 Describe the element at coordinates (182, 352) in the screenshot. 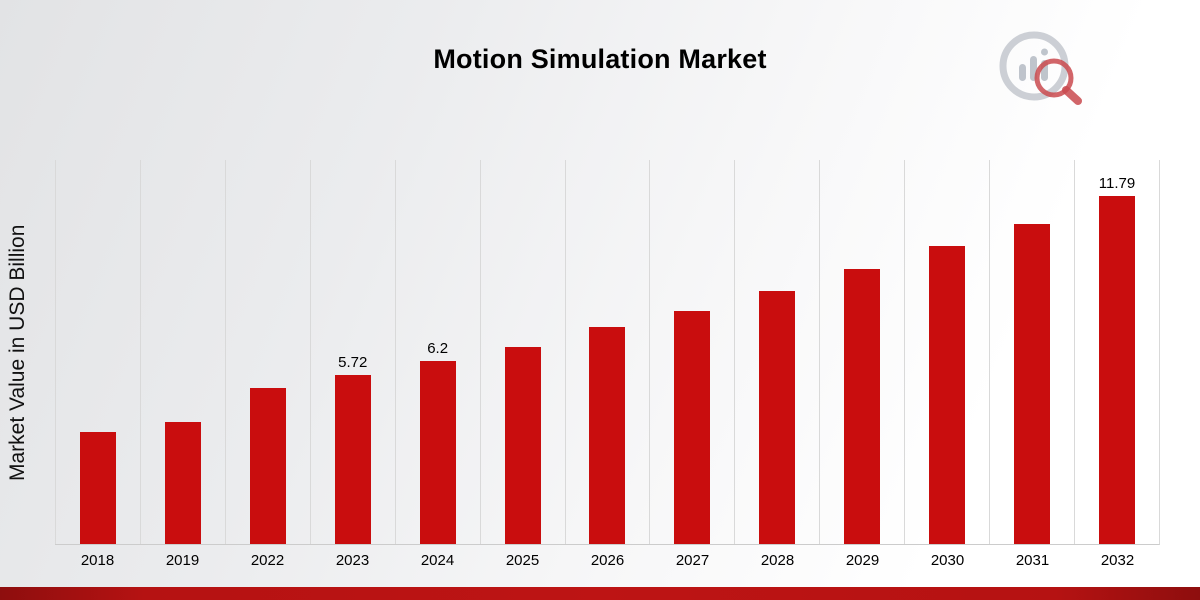

I see `plot-column-2019` at that location.